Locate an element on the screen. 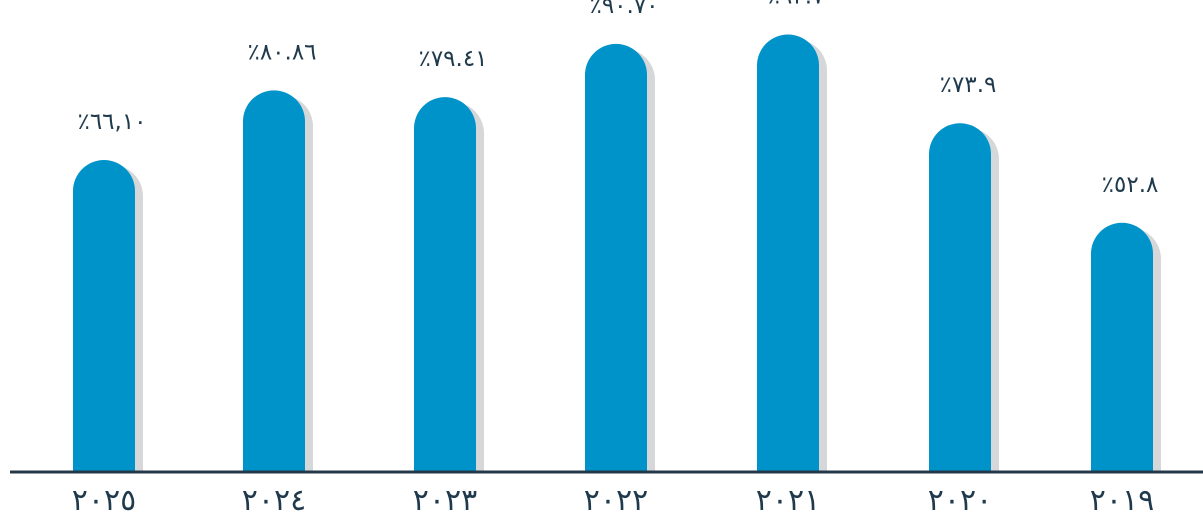 Image resolution: width=1203 pixels, height=518 pixels. data-label-4: ٪٩٢.٧ is located at coordinates (796, 4).